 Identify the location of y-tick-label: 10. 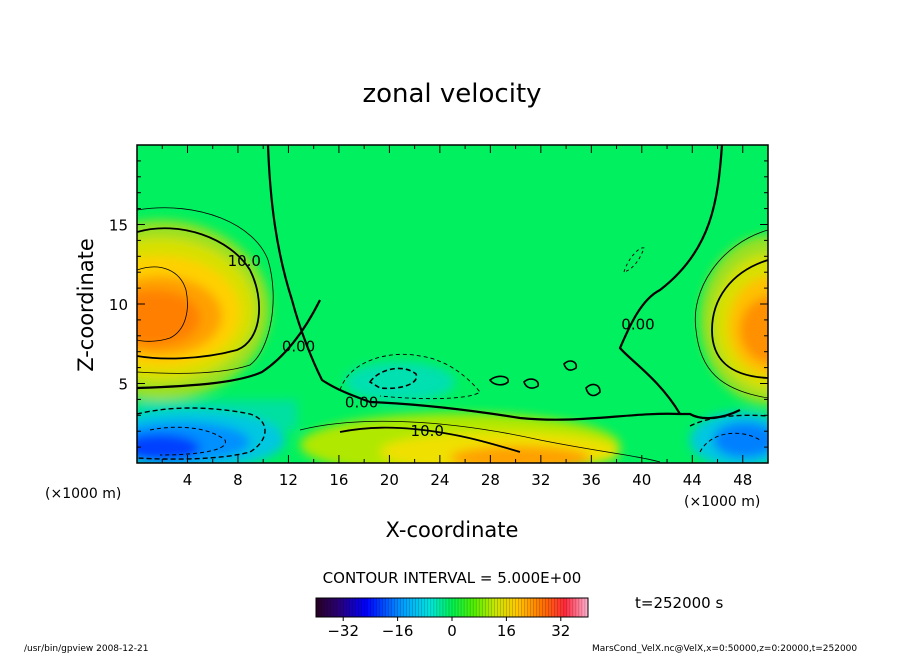
(118, 305).